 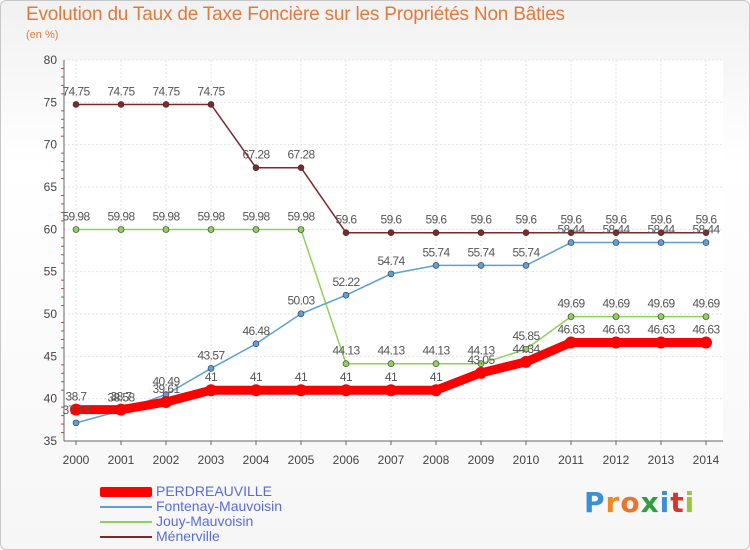 What do you see at coordinates (166, 389) in the screenshot?
I see `data-label-perdreauville: 39.61` at bounding box center [166, 389].